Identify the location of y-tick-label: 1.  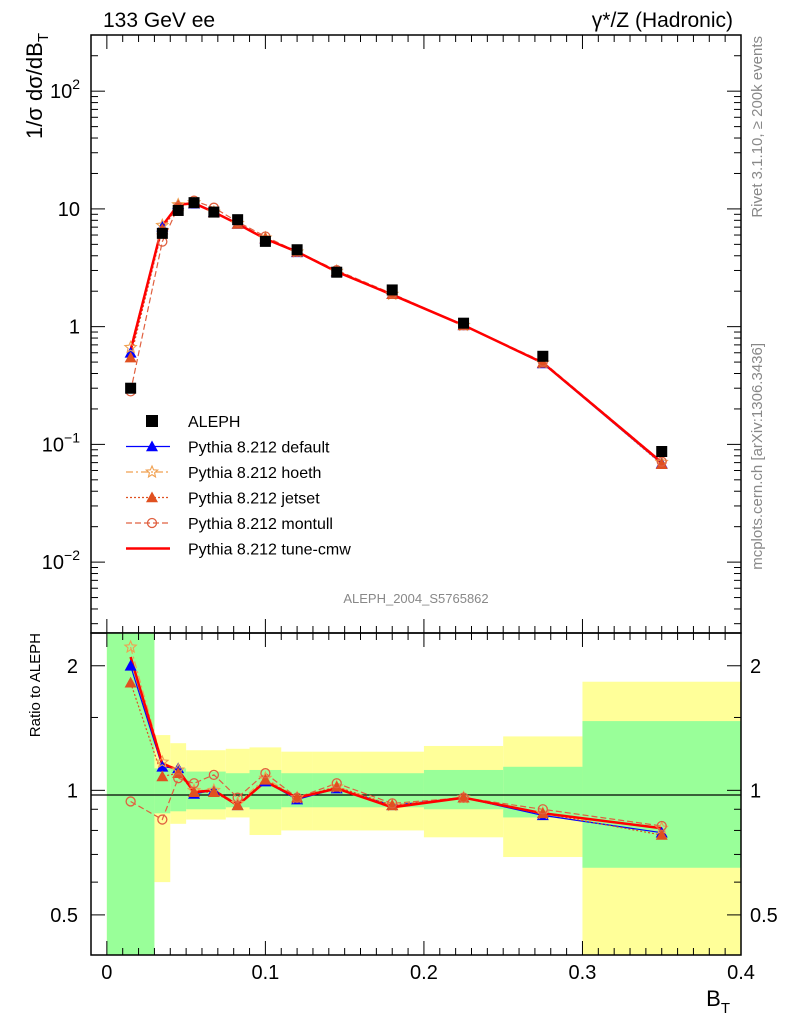
(74, 328).